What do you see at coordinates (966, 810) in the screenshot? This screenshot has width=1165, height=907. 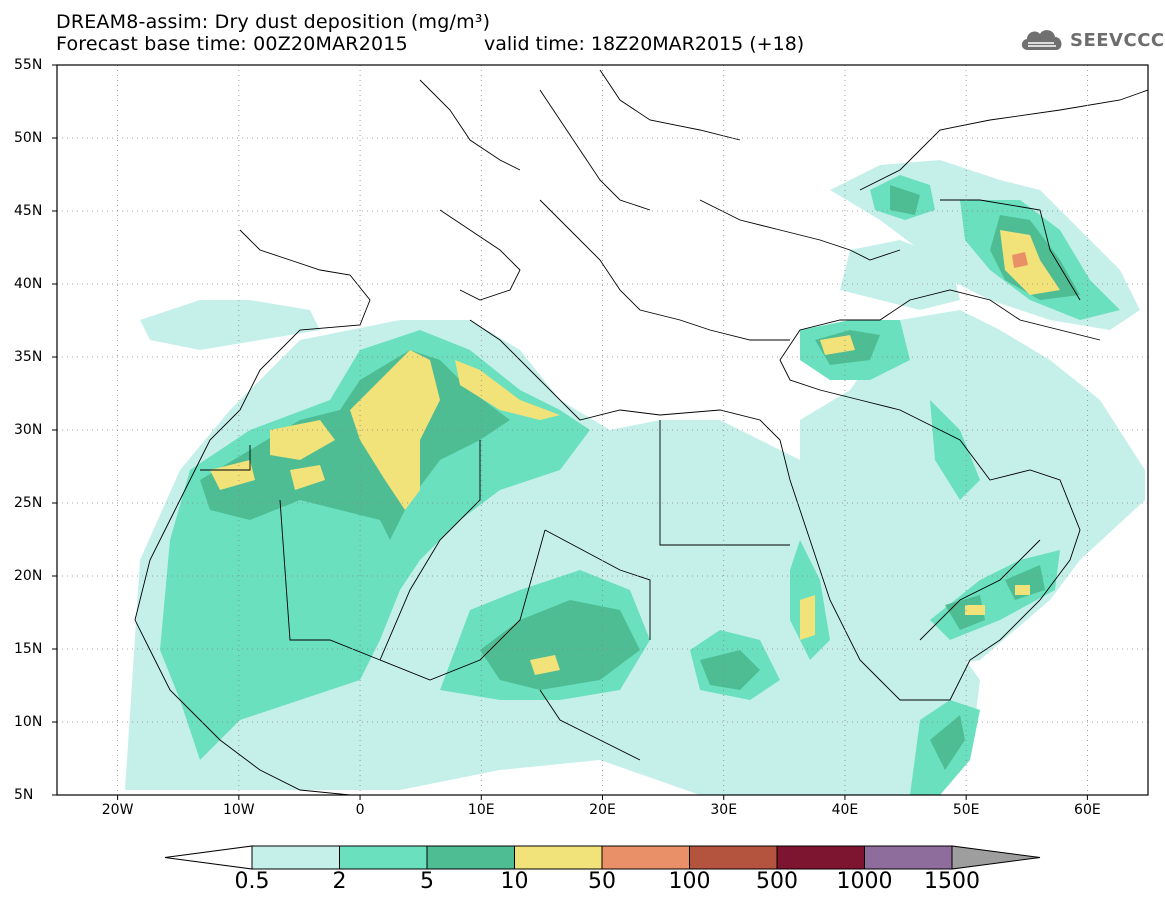 I see `lon-label: 50E` at bounding box center [966, 810].